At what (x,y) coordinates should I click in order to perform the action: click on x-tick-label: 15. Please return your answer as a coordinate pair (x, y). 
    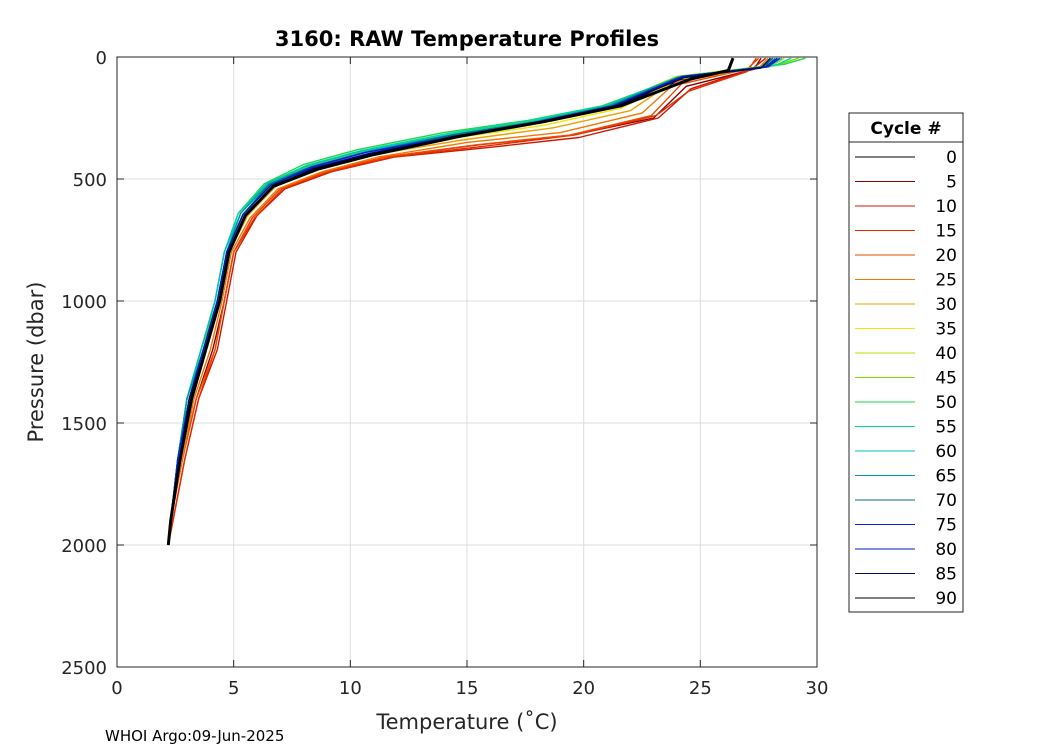
    Looking at the image, I should click on (467, 688).